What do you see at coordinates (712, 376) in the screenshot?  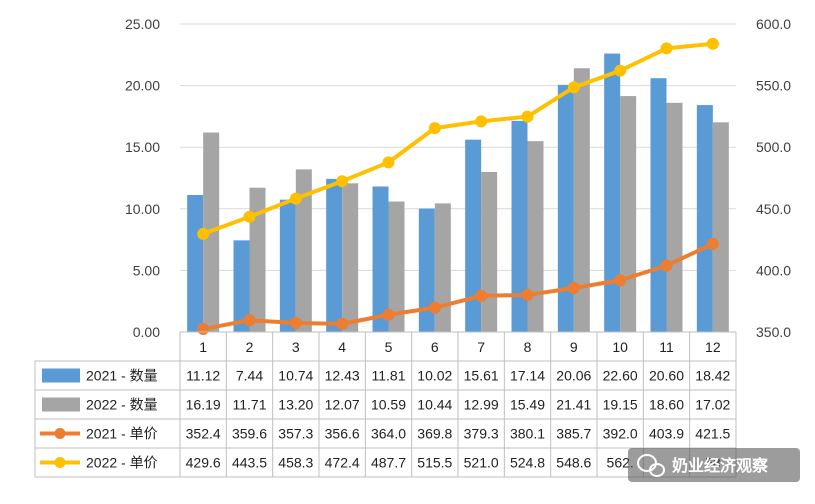 I see `table-value: 18.42` at bounding box center [712, 376].